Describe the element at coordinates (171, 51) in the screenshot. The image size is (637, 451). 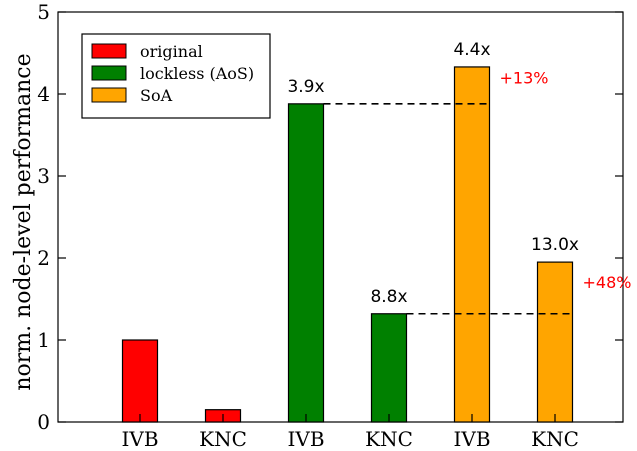
I see `legend-label: original` at that location.